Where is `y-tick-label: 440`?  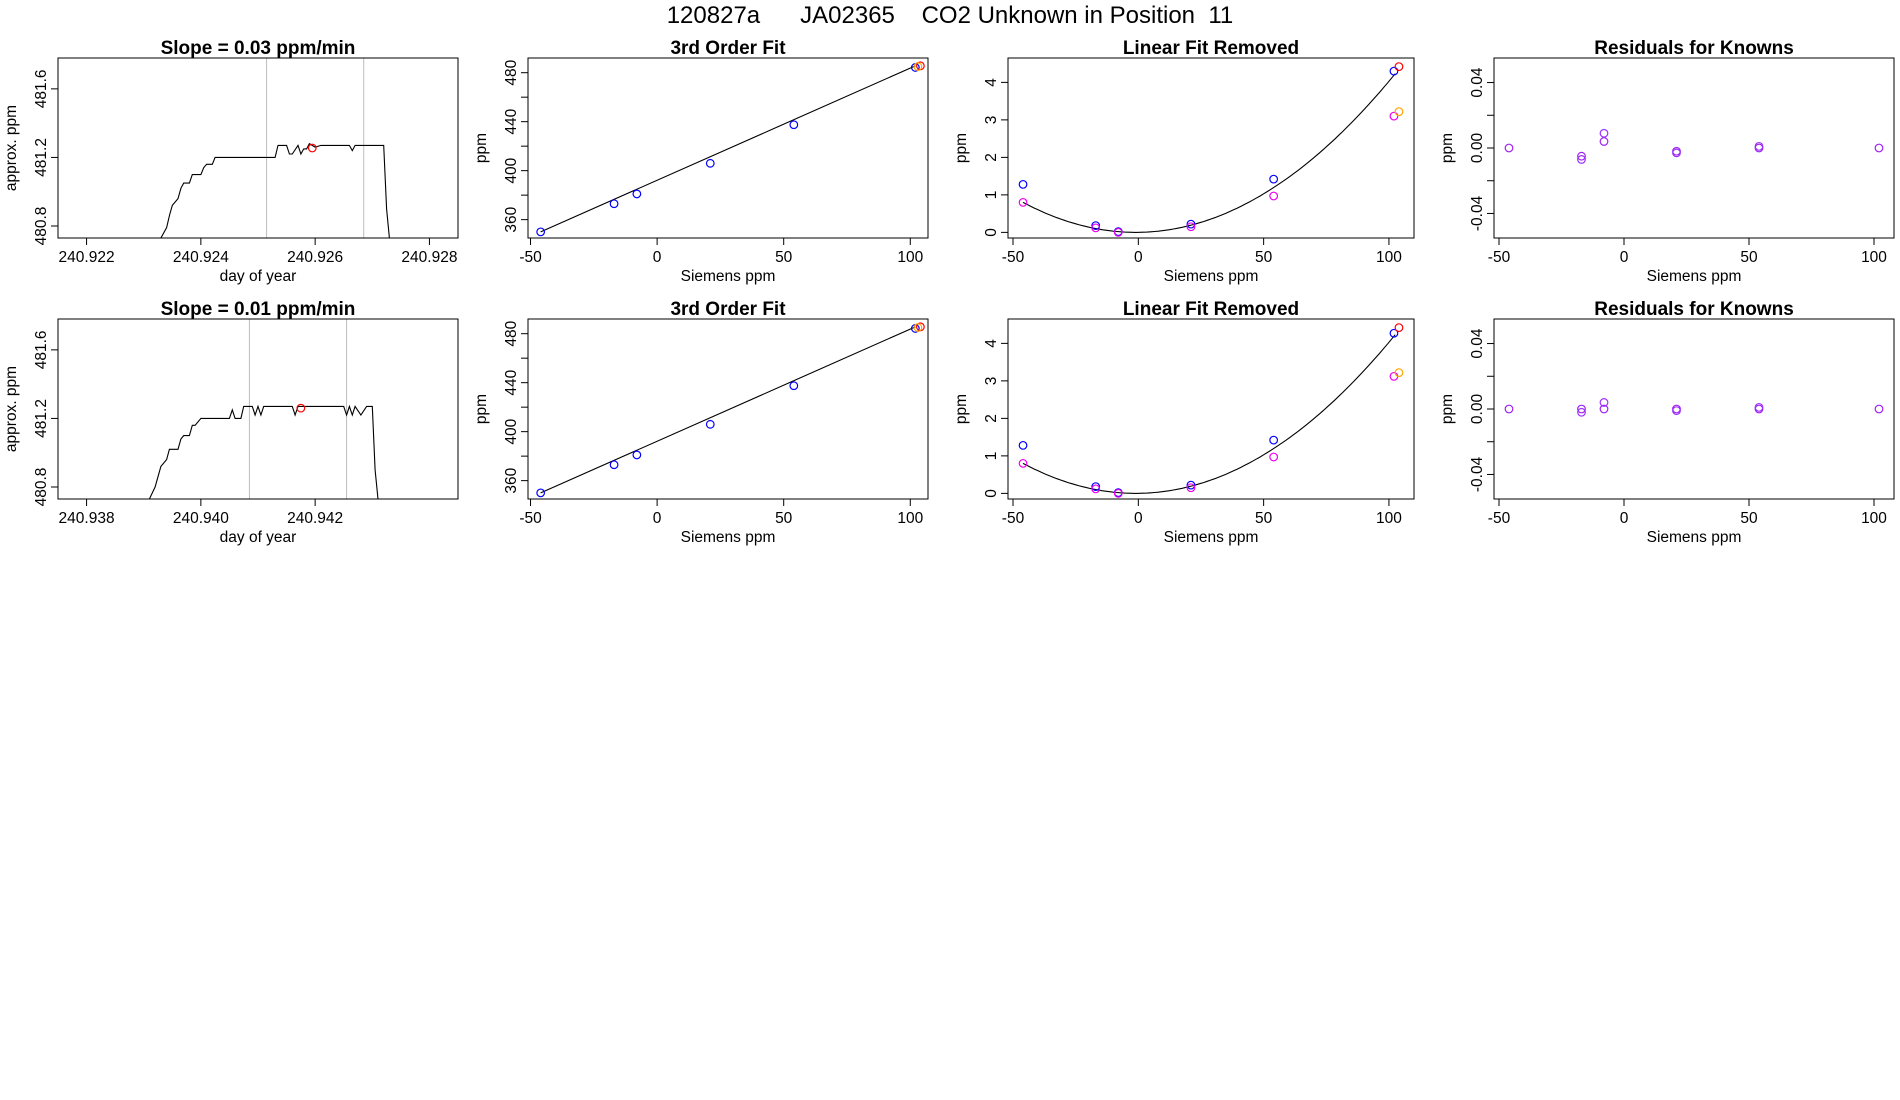
y-tick-label: 440 is located at coordinates (511, 382).